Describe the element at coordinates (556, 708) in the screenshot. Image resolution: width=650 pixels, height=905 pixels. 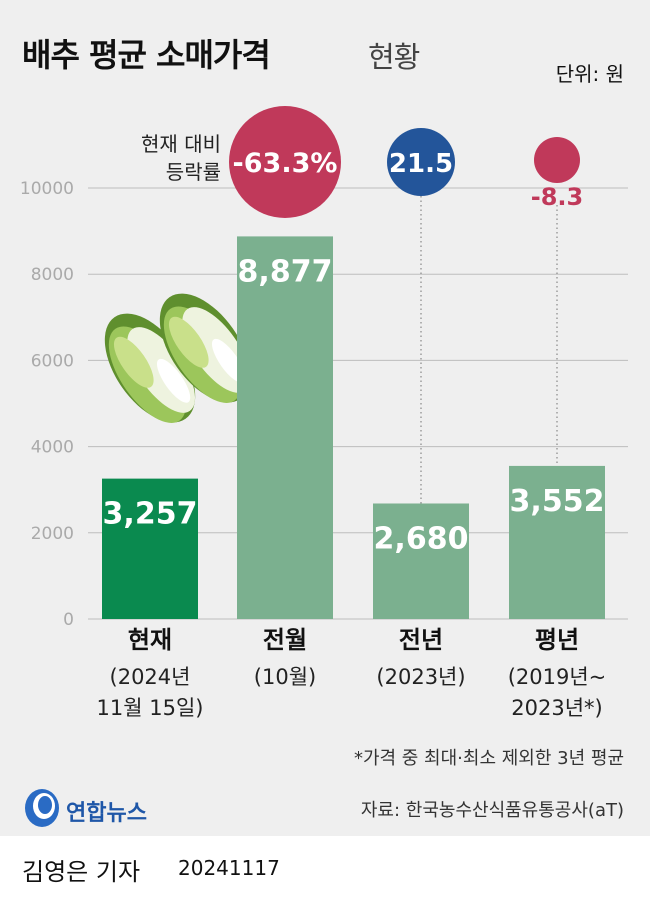
I see `category-sublabel: 2023년*)` at that location.